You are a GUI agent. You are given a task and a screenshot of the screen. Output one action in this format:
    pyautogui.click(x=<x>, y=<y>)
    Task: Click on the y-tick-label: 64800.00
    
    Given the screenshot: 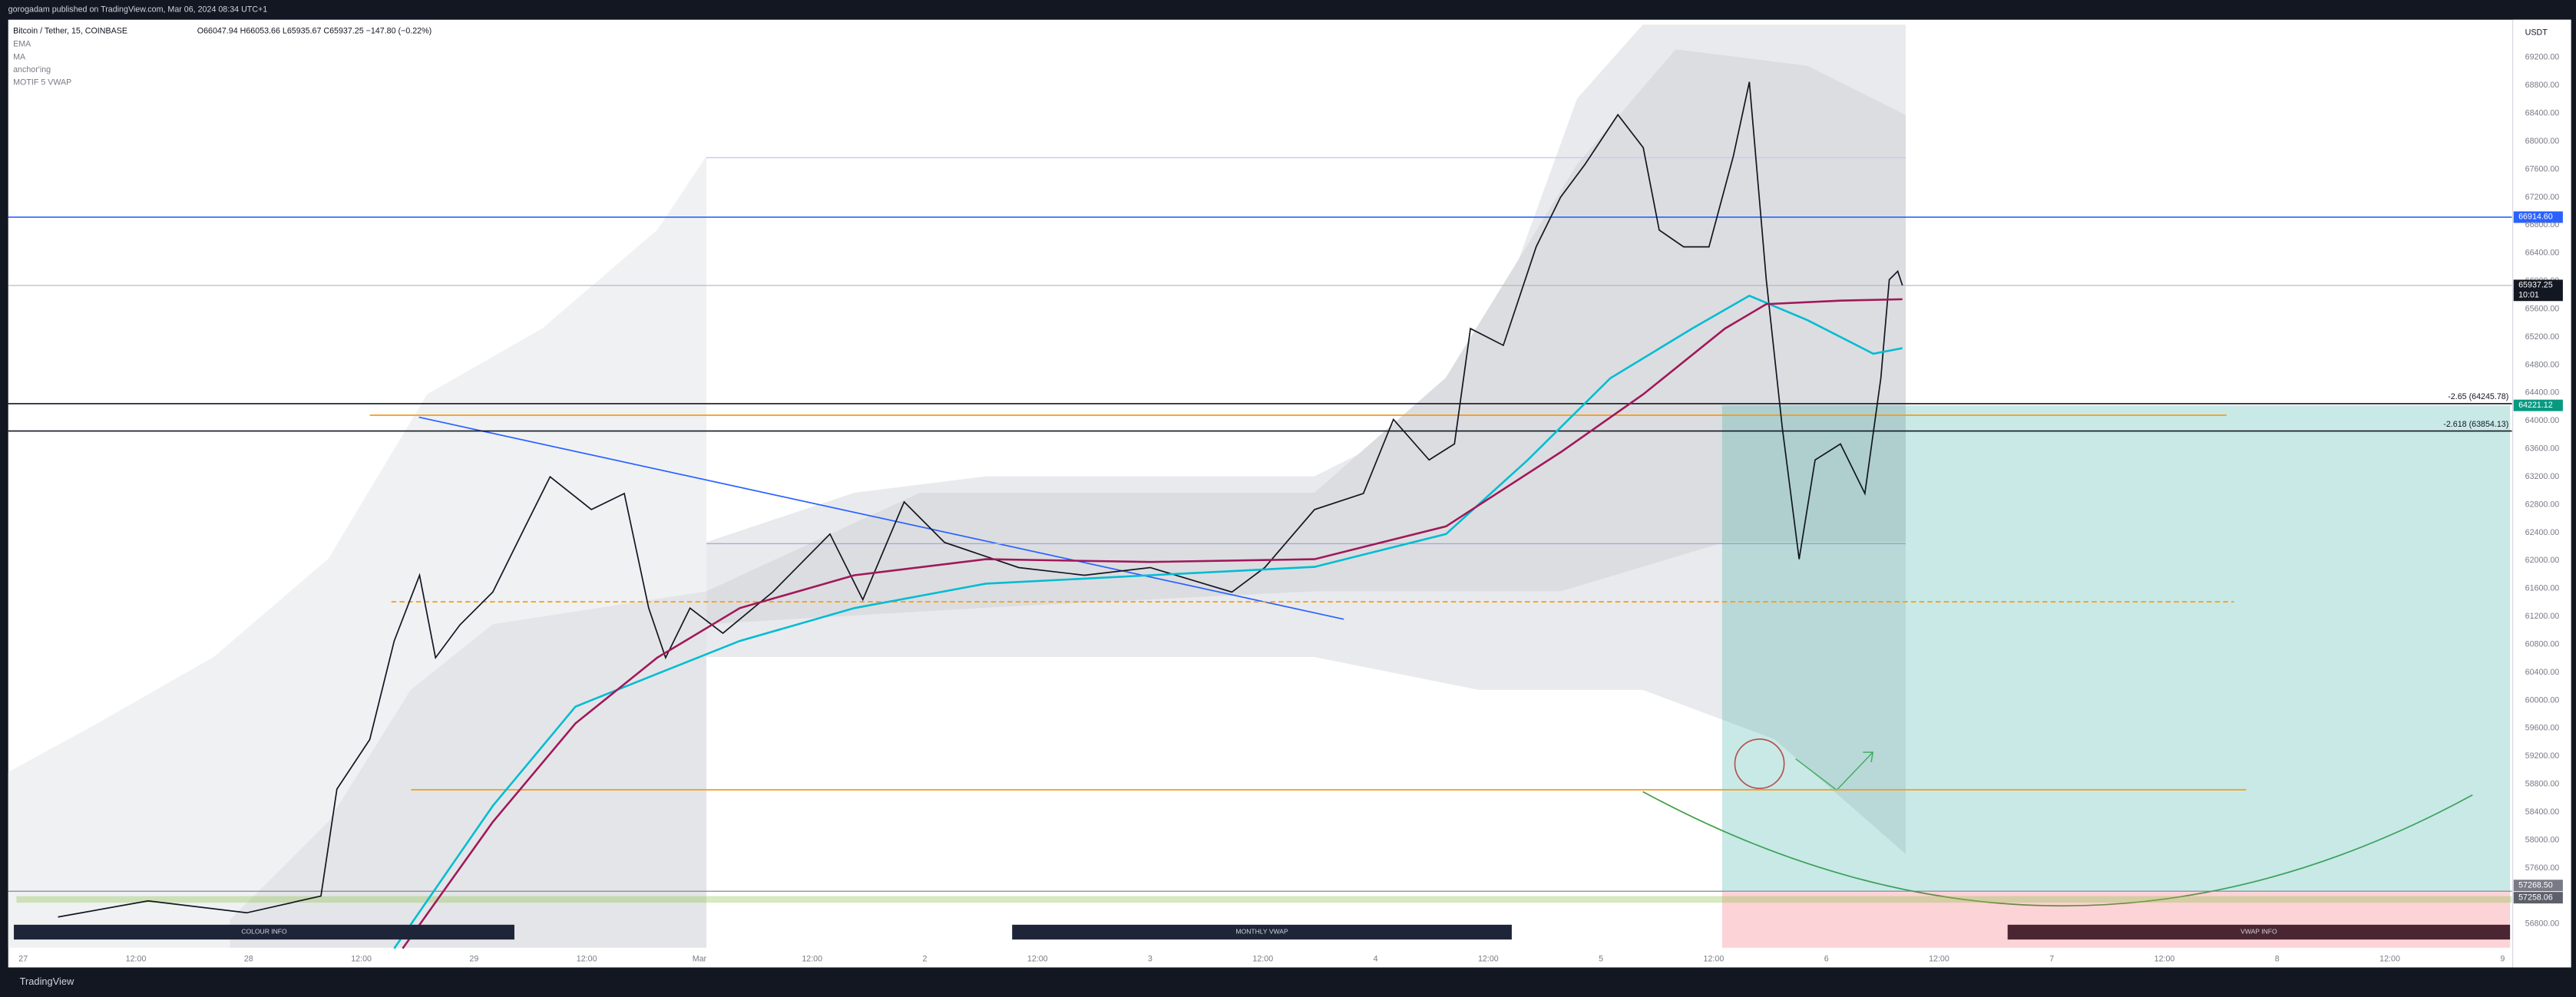 What is the action you would take?
    pyautogui.click(x=2542, y=365)
    